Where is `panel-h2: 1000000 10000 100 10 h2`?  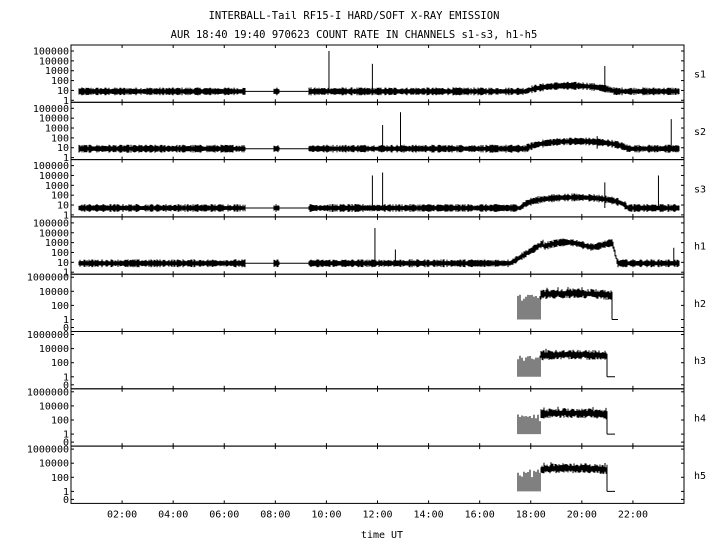
panel-h2: 1000000 10000 100 10 h2 is located at coordinates (366, 303).